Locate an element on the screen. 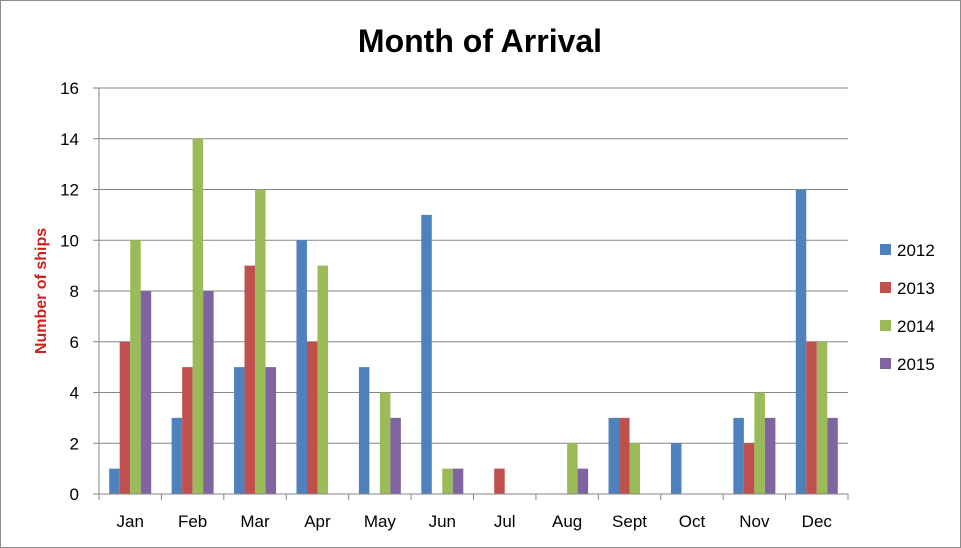  x-tick-label: Jul is located at coordinates (505, 521).